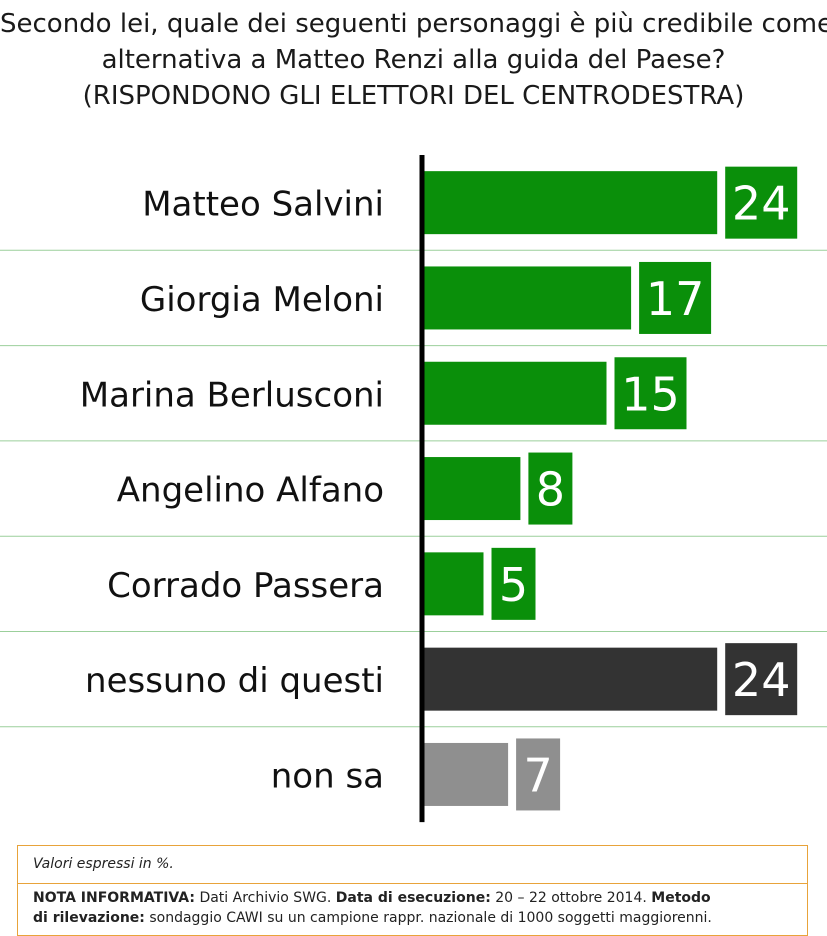 This screenshot has height=936, width=827. Describe the element at coordinates (681, 898) in the screenshot. I see `method-label-1: Metodo` at that location.